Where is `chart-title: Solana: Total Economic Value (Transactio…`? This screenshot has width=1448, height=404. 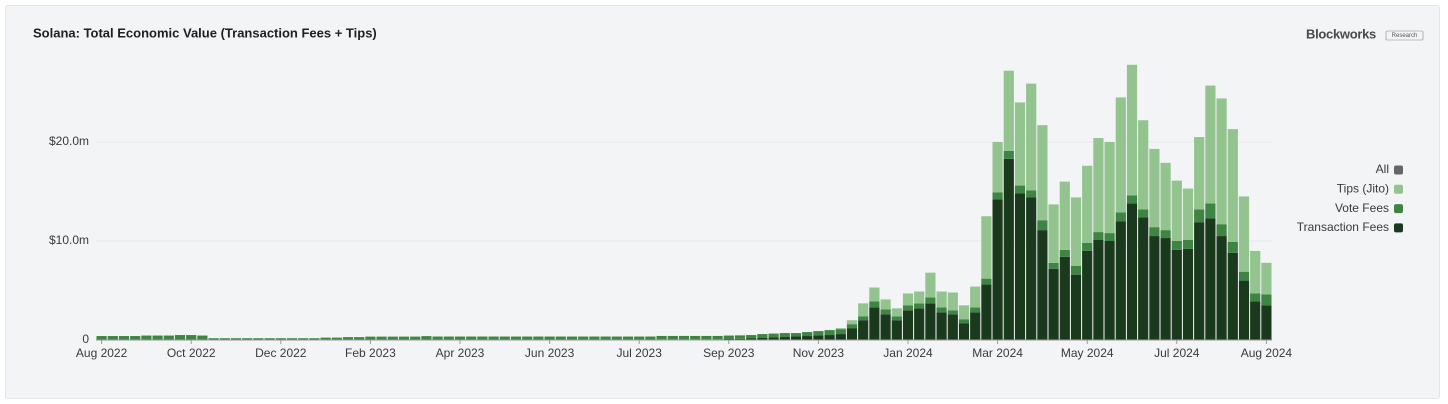 chart-title: Solana: Total Economic Value (Transactio… is located at coordinates (205, 32).